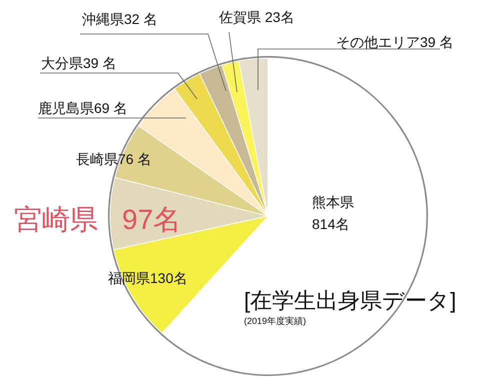  Describe the element at coordinates (350, 300) in the screenshot. I see `text: [在学生出身県データ]` at that location.